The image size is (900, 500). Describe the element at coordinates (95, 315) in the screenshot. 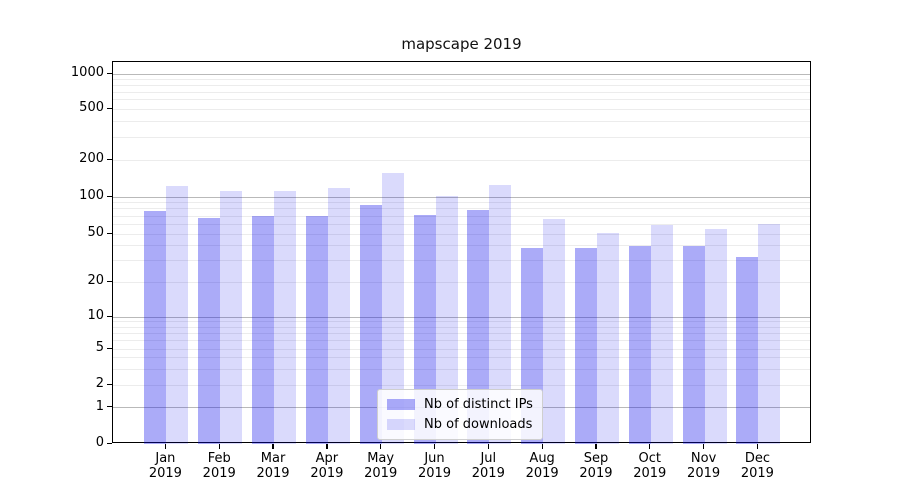

I see `y-tick-label: 10` at that location.